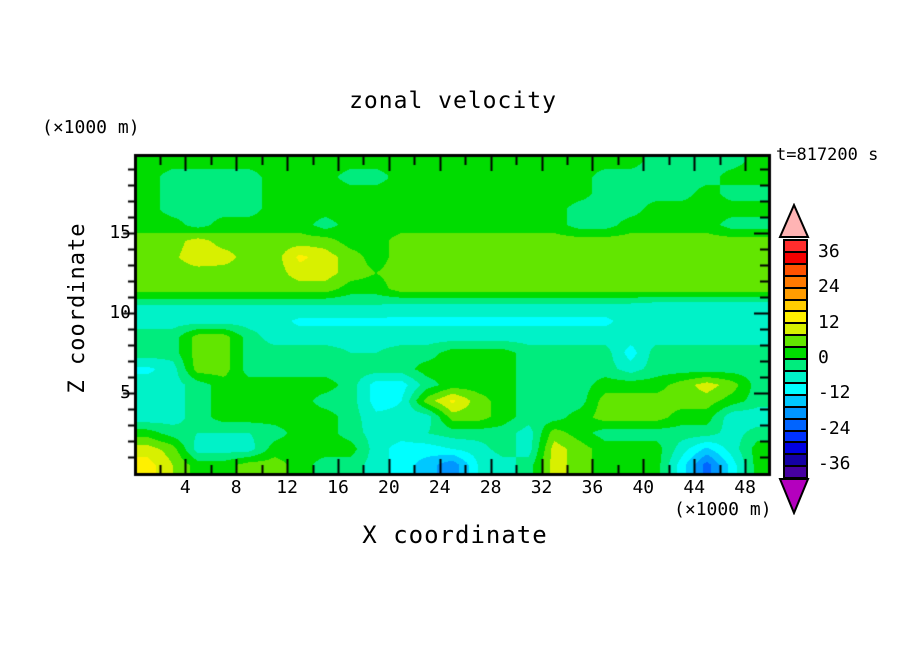 This screenshot has width=904, height=654. Describe the element at coordinates (541, 487) in the screenshot. I see `x-tick-label-32: 32` at that location.